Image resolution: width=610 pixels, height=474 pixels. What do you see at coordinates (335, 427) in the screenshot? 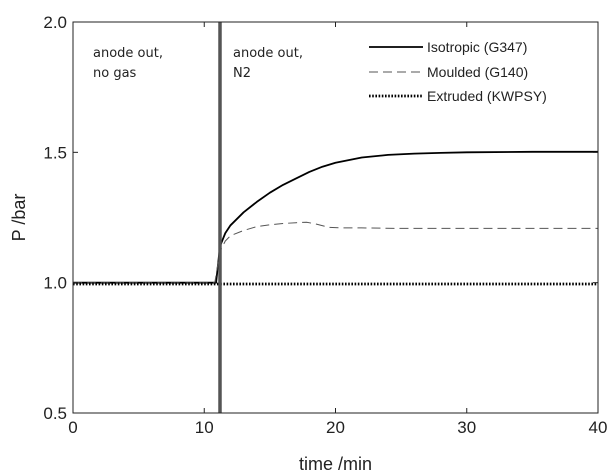
I see `x-tick-label: 20` at bounding box center [335, 427].